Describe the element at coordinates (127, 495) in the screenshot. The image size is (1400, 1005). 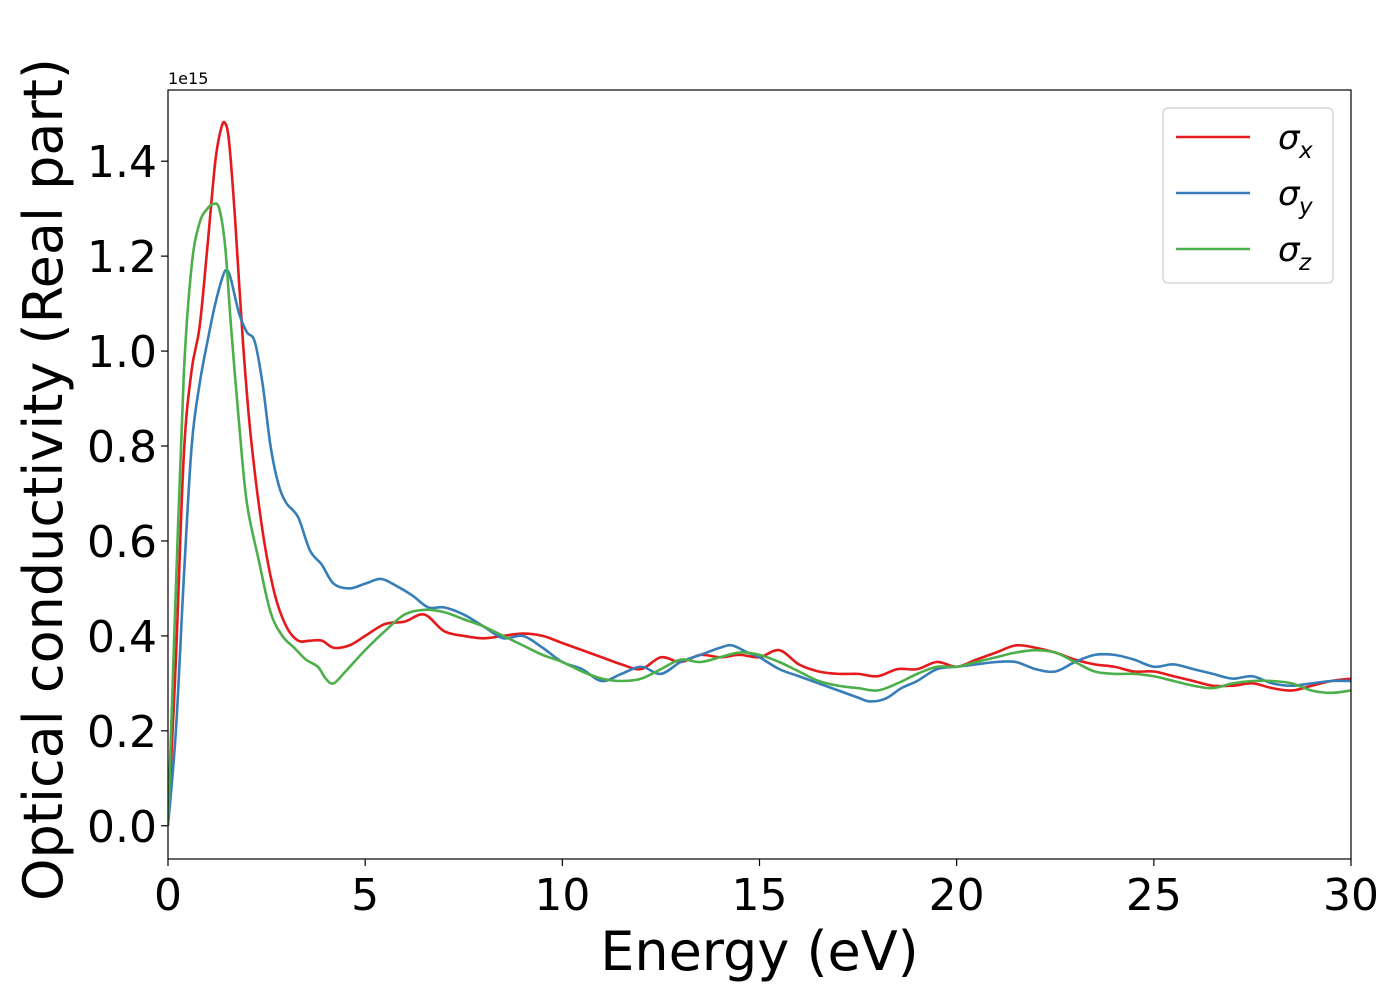
I see `y-axis-ticks: 0.0 0.2 0.4 0.6 0.8 1.0 1.2 1.4` at that location.